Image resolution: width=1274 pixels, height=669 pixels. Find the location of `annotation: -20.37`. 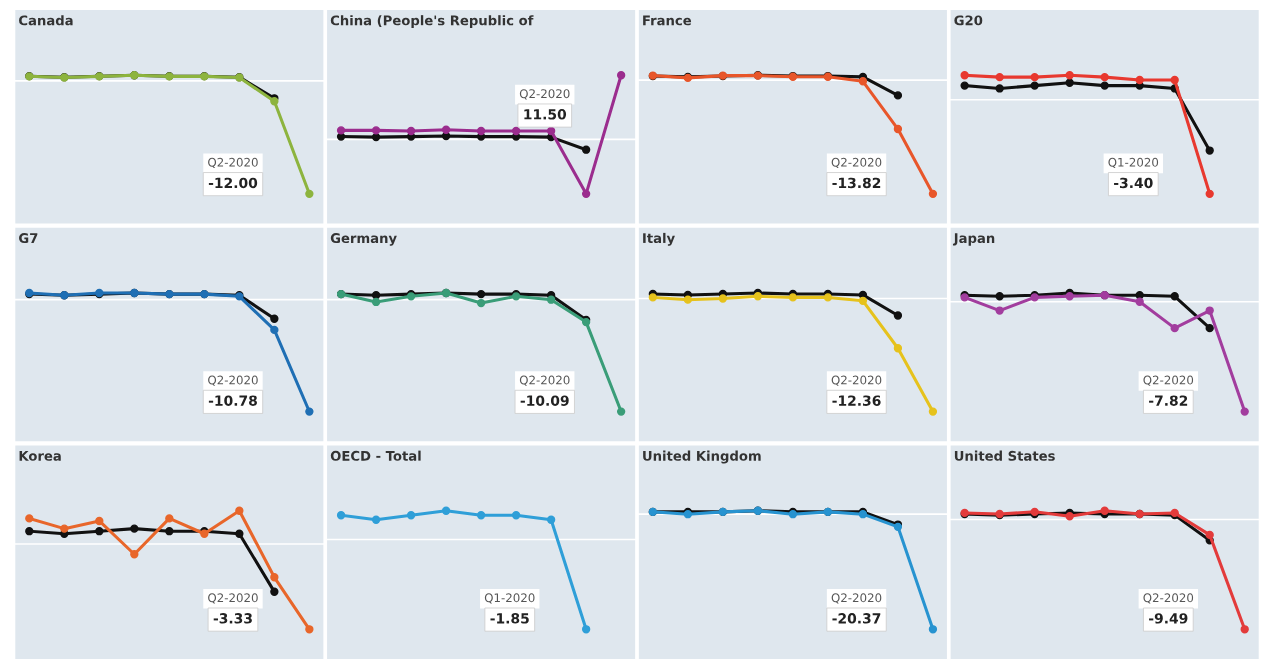

annotation: -20.37 is located at coordinates (856, 618).